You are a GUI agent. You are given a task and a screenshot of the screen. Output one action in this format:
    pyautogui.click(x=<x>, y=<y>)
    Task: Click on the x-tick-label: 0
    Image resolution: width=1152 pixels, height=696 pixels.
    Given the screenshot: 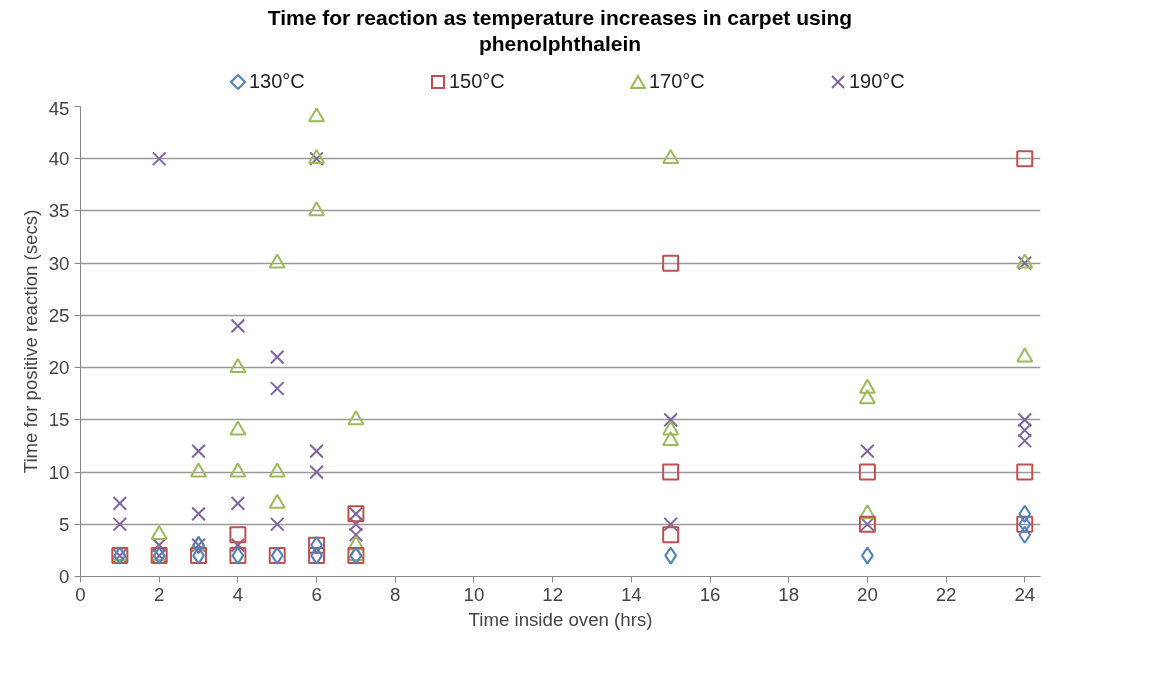 What is the action you would take?
    pyautogui.click(x=80, y=594)
    